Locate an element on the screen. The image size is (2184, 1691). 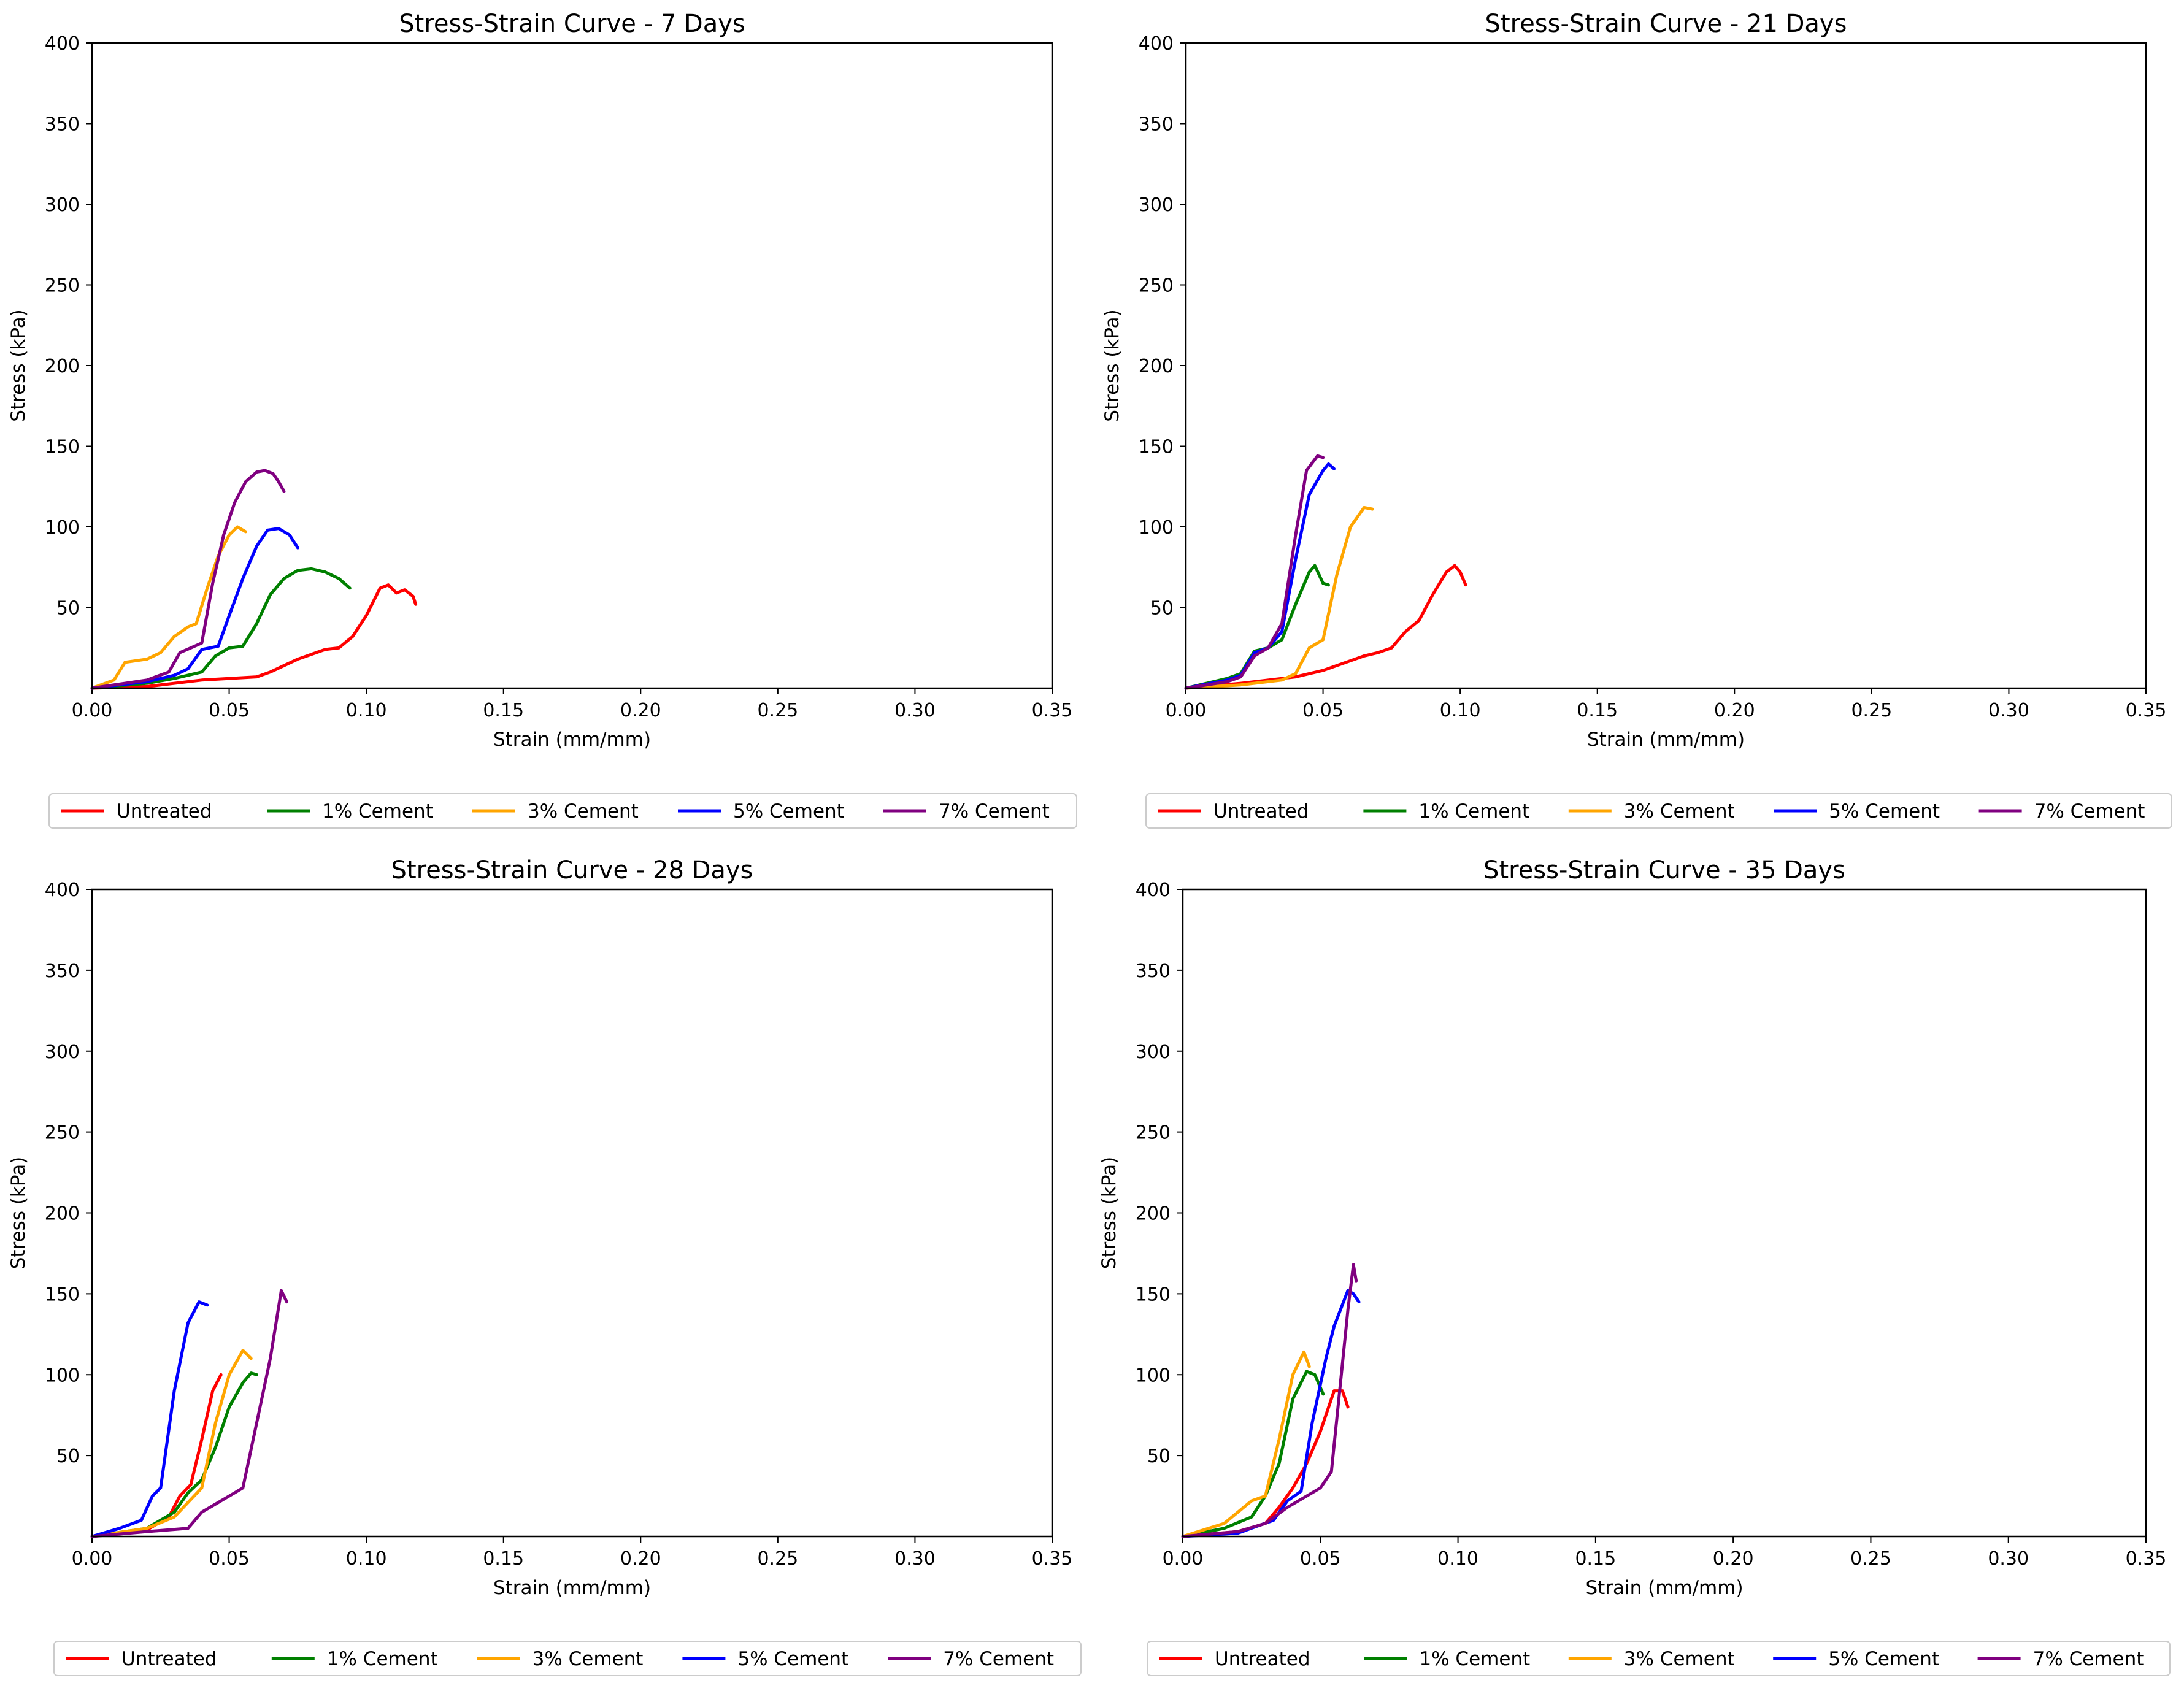
y-tick-label: 350 is located at coordinates (62, 125).